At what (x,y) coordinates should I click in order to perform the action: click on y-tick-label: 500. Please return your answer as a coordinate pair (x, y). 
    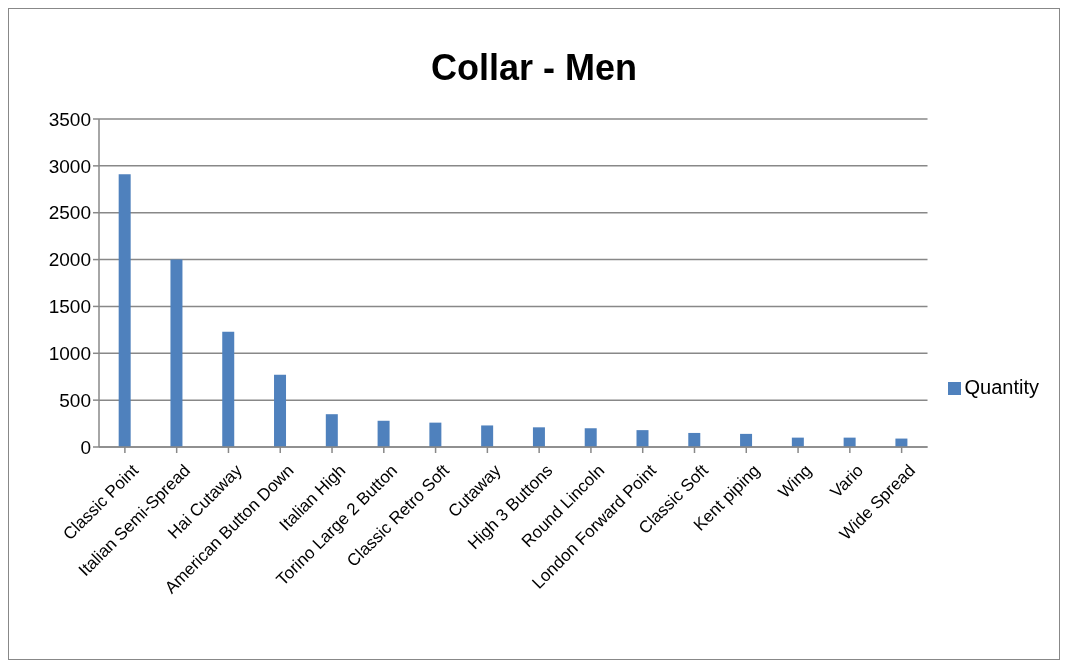
    Looking at the image, I should click on (75, 400).